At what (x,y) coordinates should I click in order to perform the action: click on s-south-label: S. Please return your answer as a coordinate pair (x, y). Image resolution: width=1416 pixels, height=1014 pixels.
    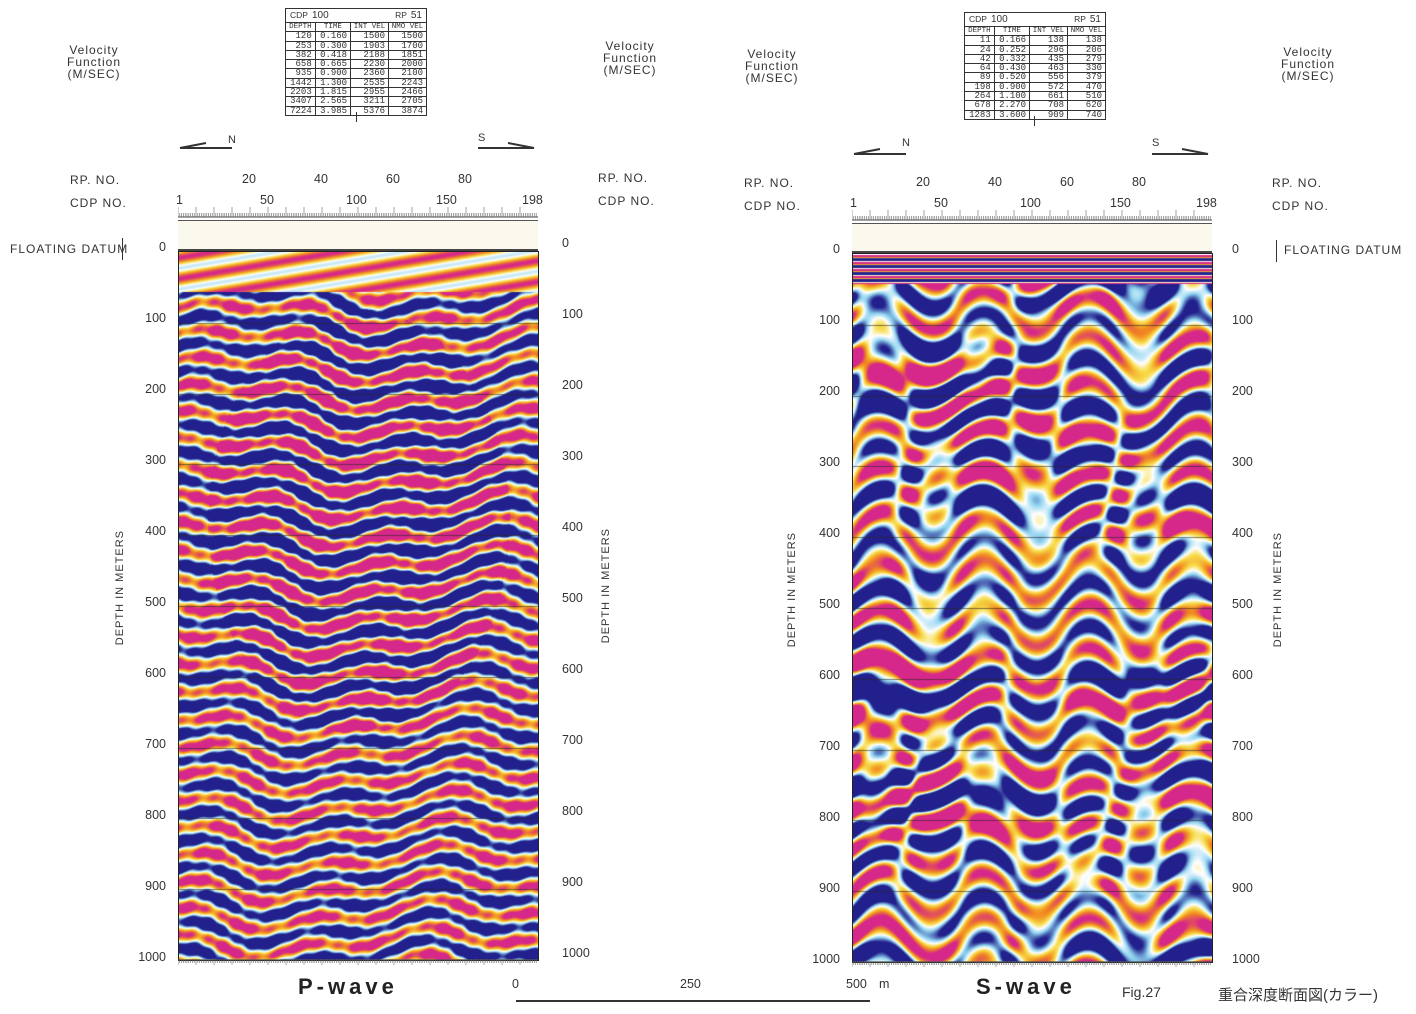
    Looking at the image, I should click on (1156, 143).